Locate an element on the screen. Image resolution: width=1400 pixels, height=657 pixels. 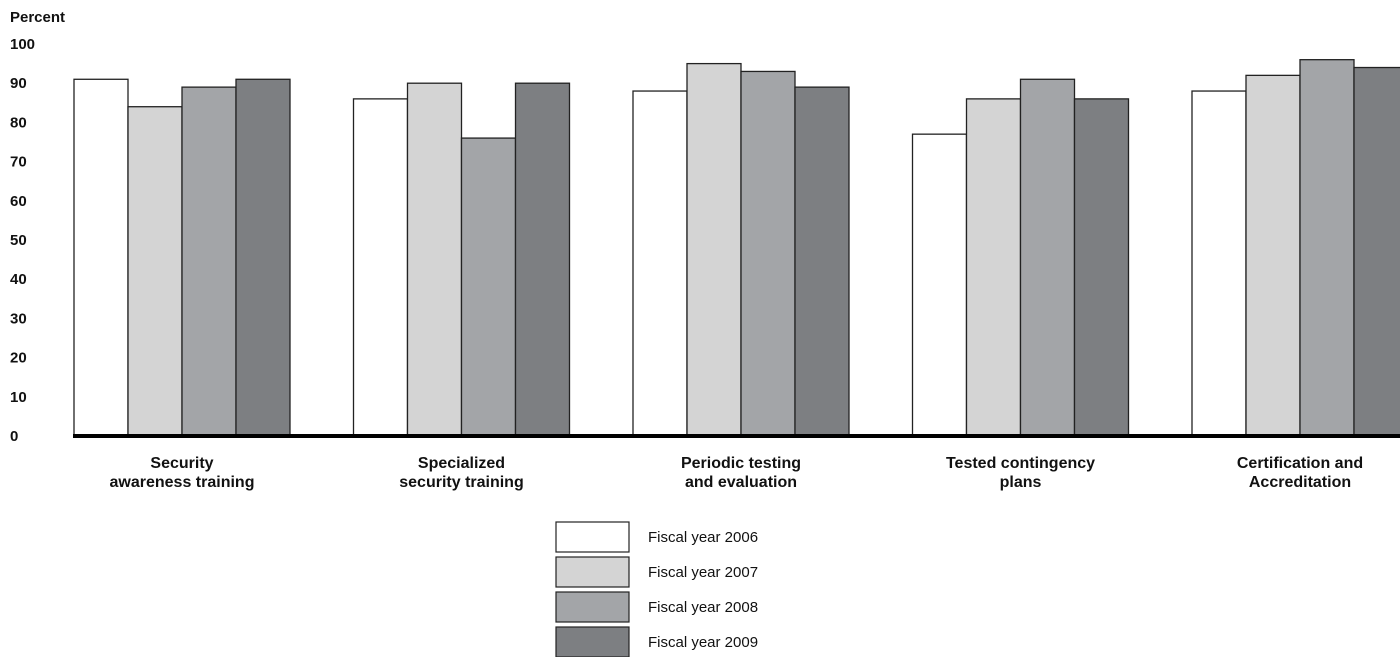
category-label-line: Certification and is located at coordinates (1300, 463).